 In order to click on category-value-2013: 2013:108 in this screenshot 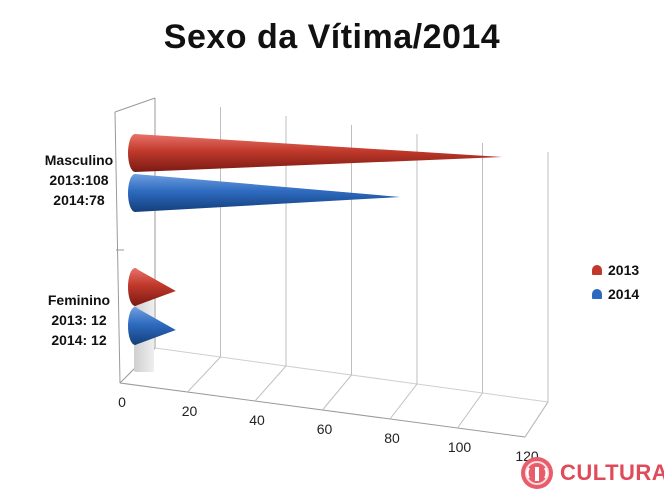, I will do `click(79, 180)`.